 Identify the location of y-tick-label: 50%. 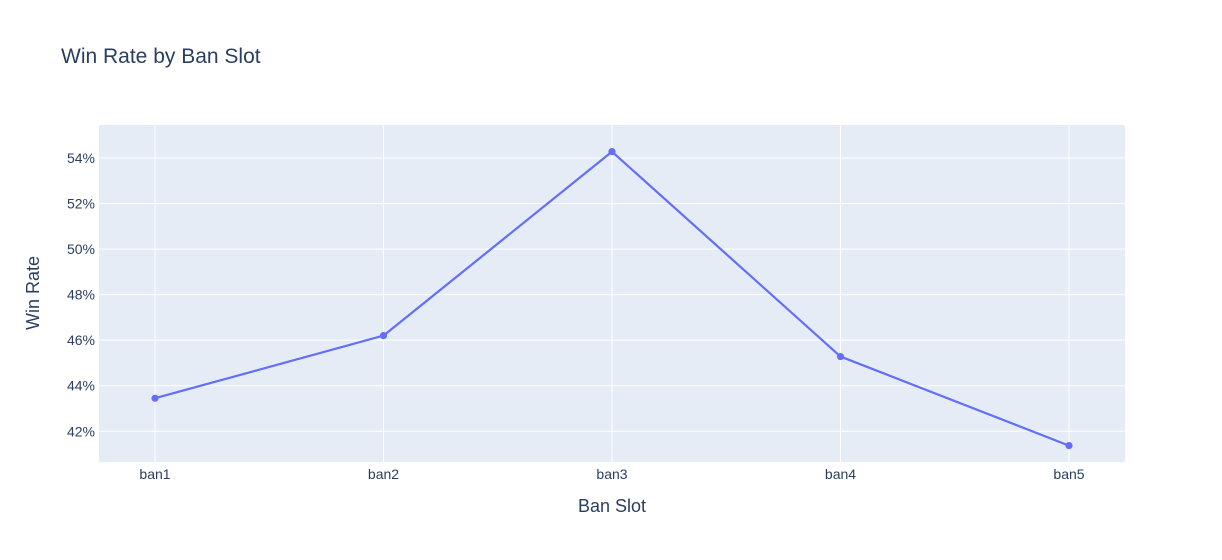
(81, 249).